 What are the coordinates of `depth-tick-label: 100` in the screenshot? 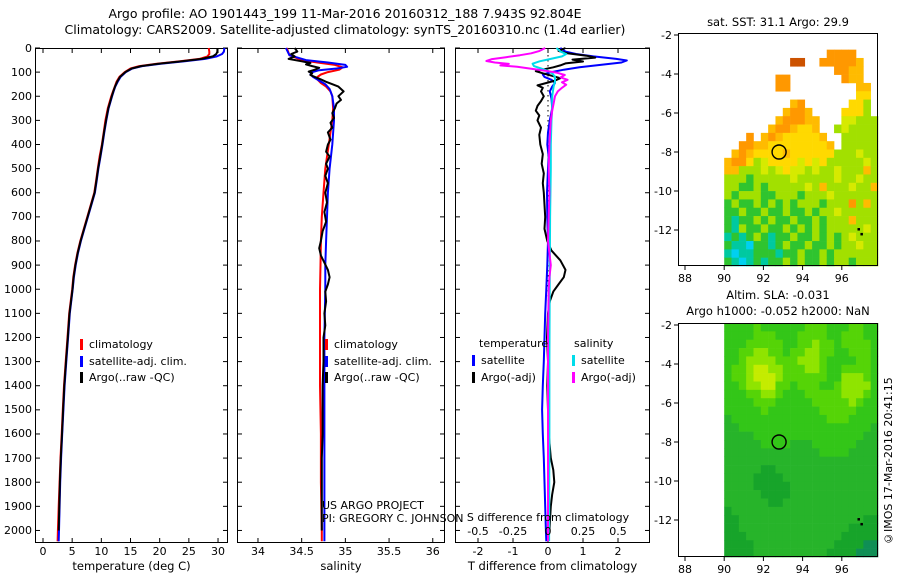 It's located at (21, 72).